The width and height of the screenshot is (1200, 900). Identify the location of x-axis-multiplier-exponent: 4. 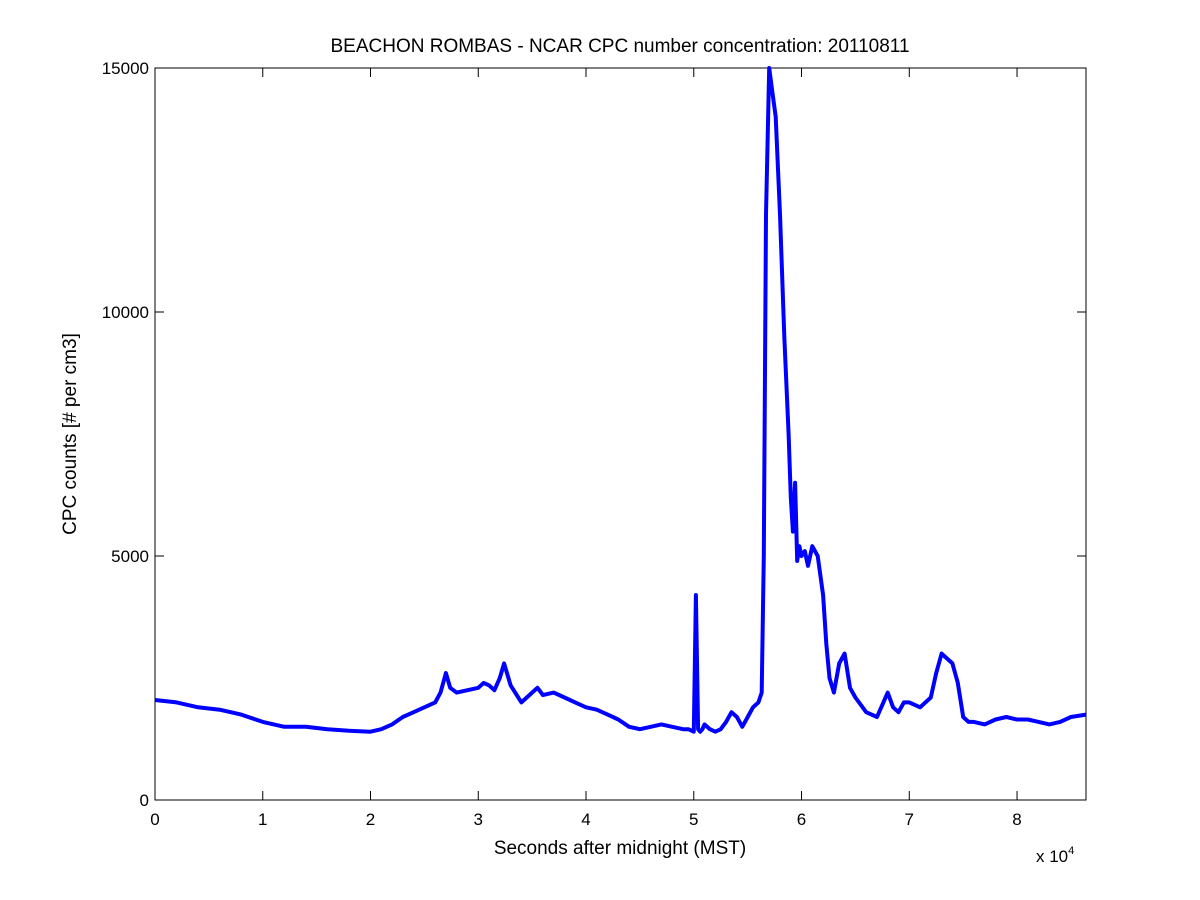
(1071, 851).